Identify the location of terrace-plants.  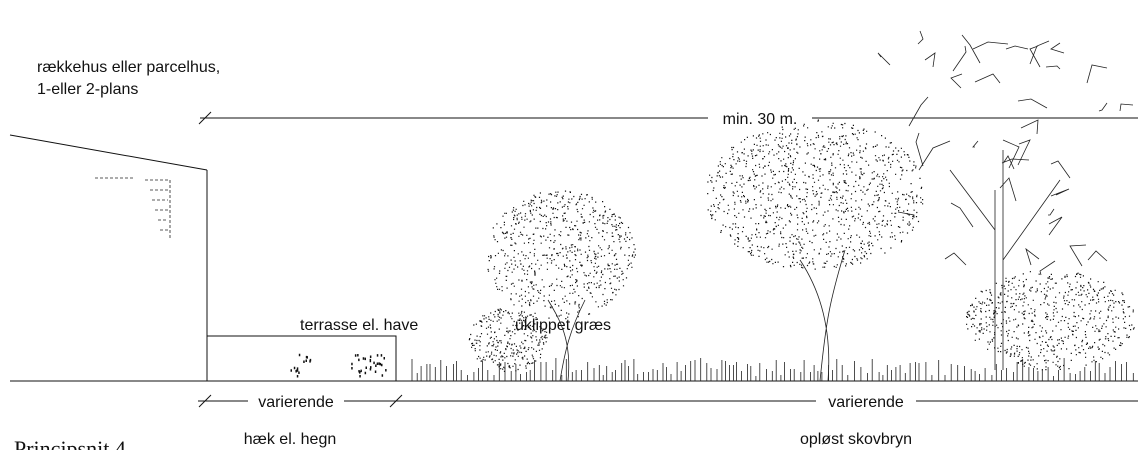
(338, 365).